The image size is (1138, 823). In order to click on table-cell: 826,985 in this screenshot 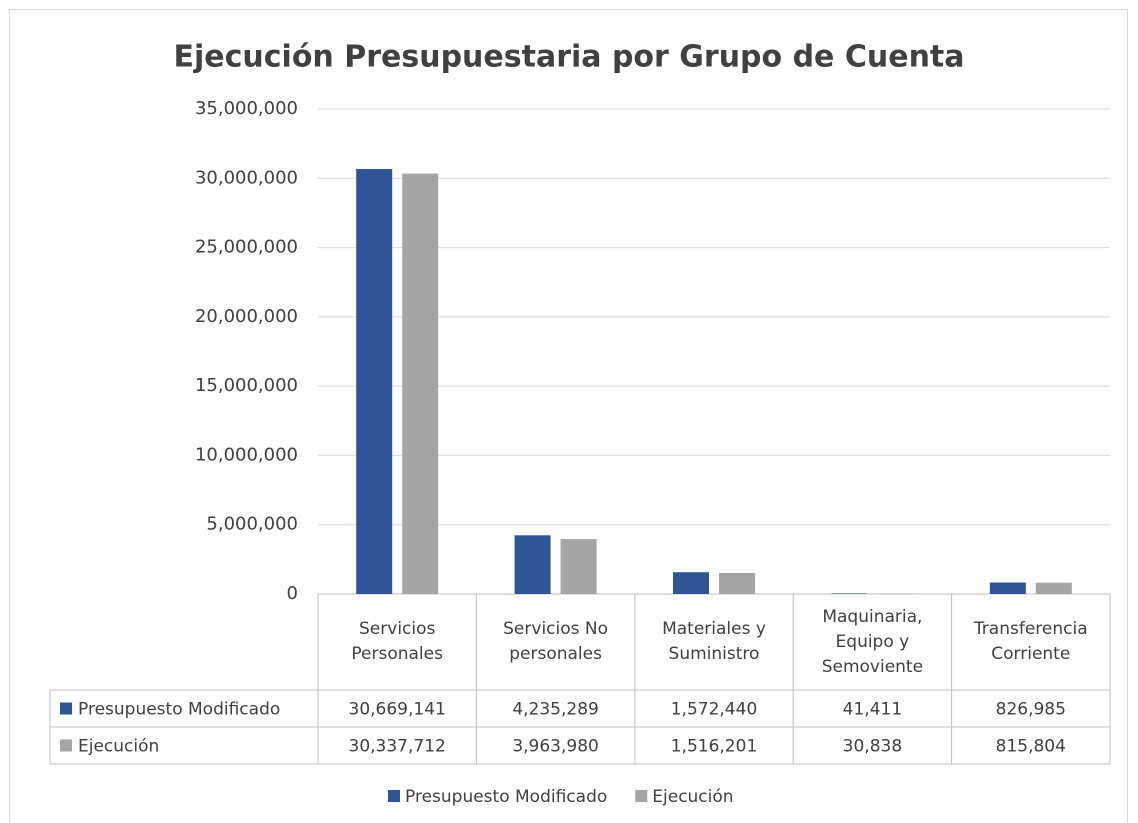, I will do `click(1031, 710)`.